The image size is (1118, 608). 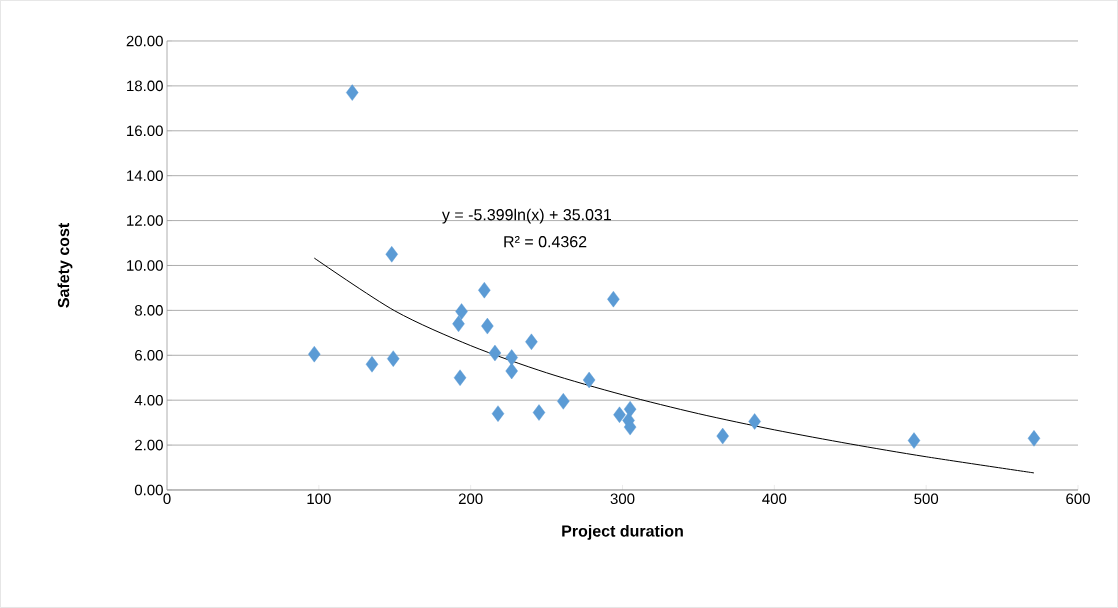 I want to click on x-tick-label: 300, so click(x=622, y=499).